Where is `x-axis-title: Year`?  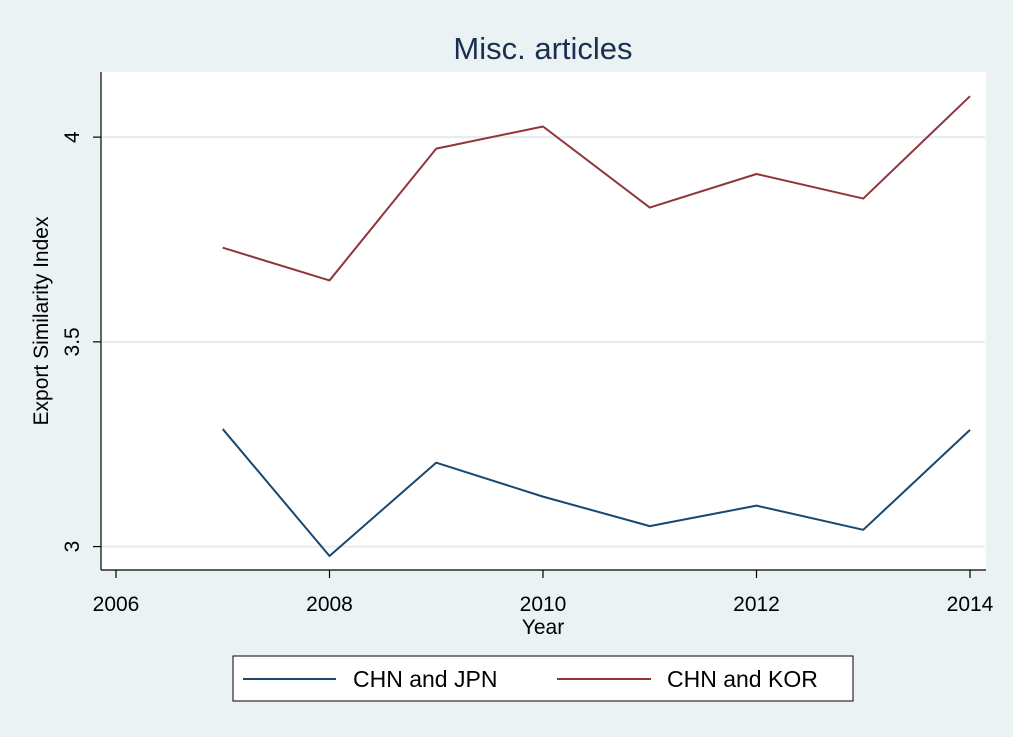
x-axis-title: Year is located at coordinates (543, 627).